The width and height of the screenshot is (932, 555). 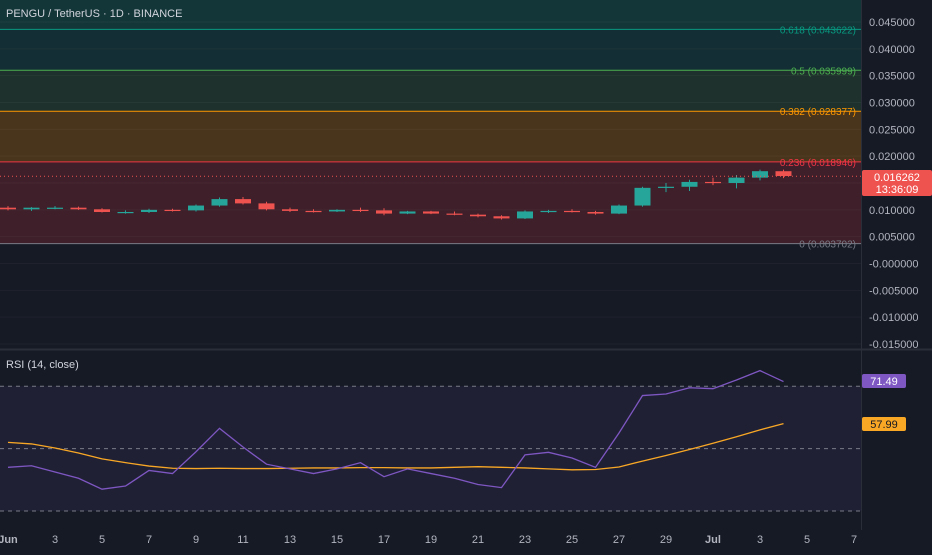 I want to click on rsi-value-badge, so click(x=884, y=381).